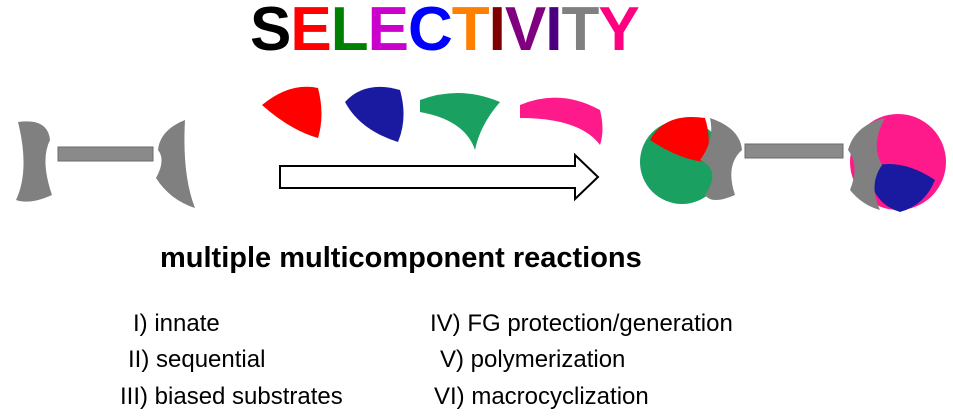 The width and height of the screenshot is (953, 416). Describe the element at coordinates (270, 32) in the screenshot. I see `title-letter: S` at that location.